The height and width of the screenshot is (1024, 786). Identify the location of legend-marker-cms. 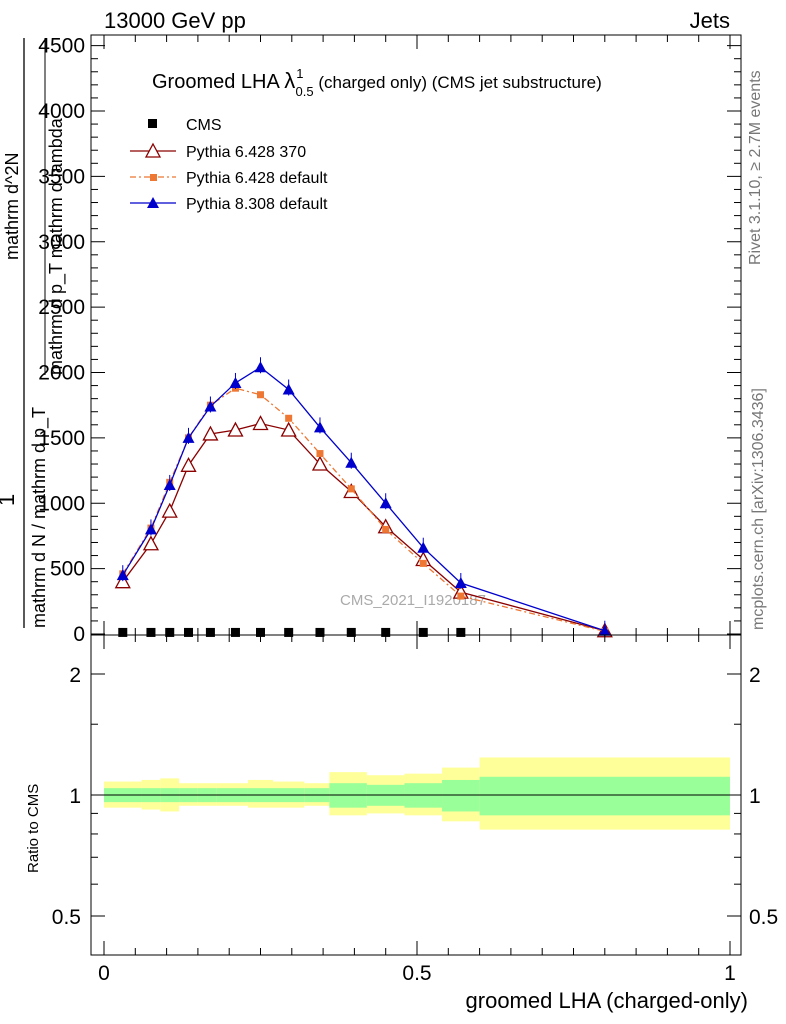
(152, 123).